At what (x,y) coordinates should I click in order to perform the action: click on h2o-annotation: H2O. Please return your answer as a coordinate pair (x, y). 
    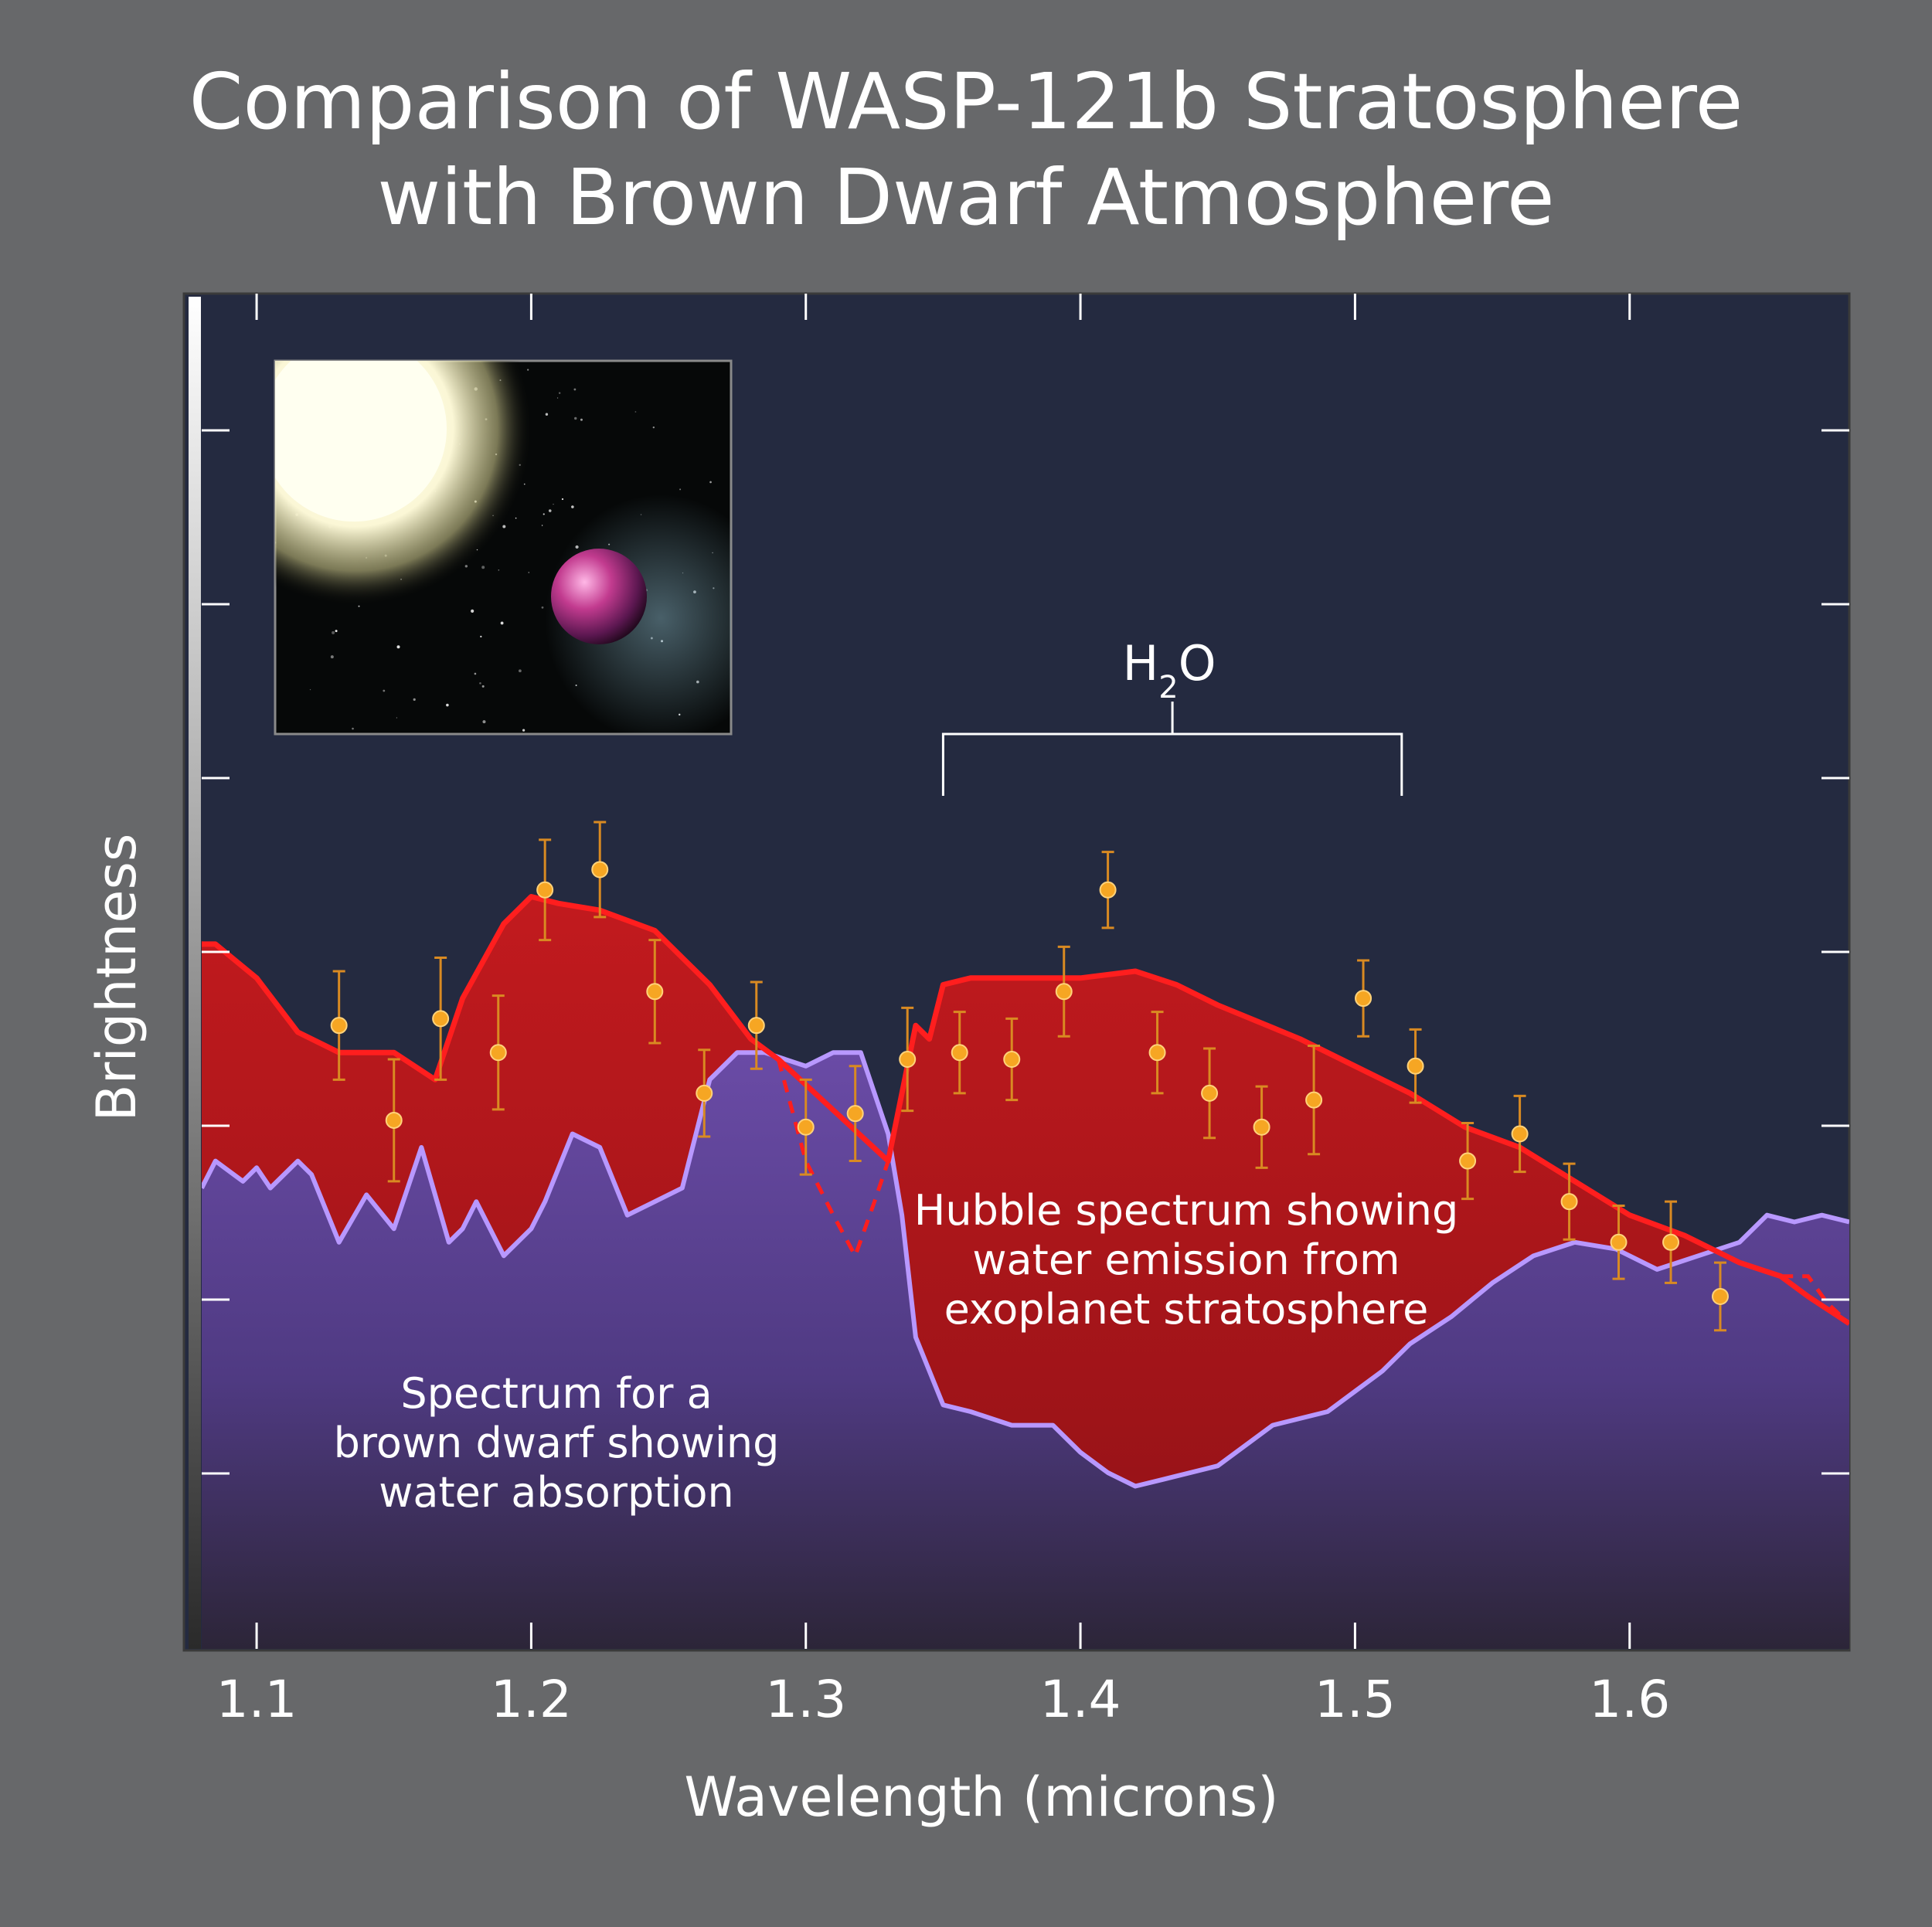
    Looking at the image, I should click on (1170, 670).